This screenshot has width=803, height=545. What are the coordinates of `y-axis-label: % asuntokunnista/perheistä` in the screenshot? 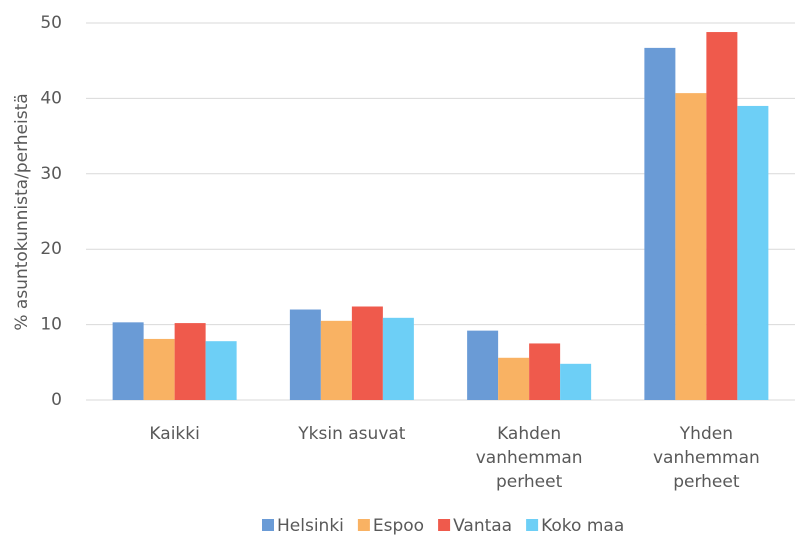 It's located at (22, 211).